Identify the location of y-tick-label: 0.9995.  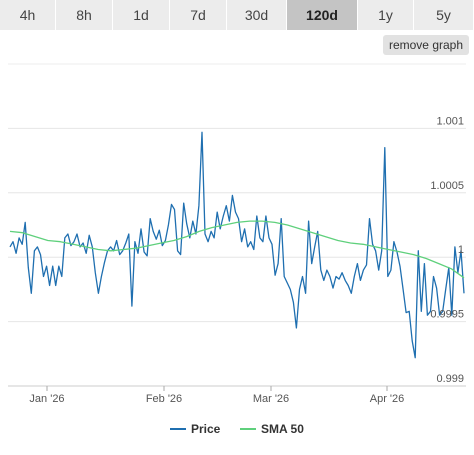
(447, 315).